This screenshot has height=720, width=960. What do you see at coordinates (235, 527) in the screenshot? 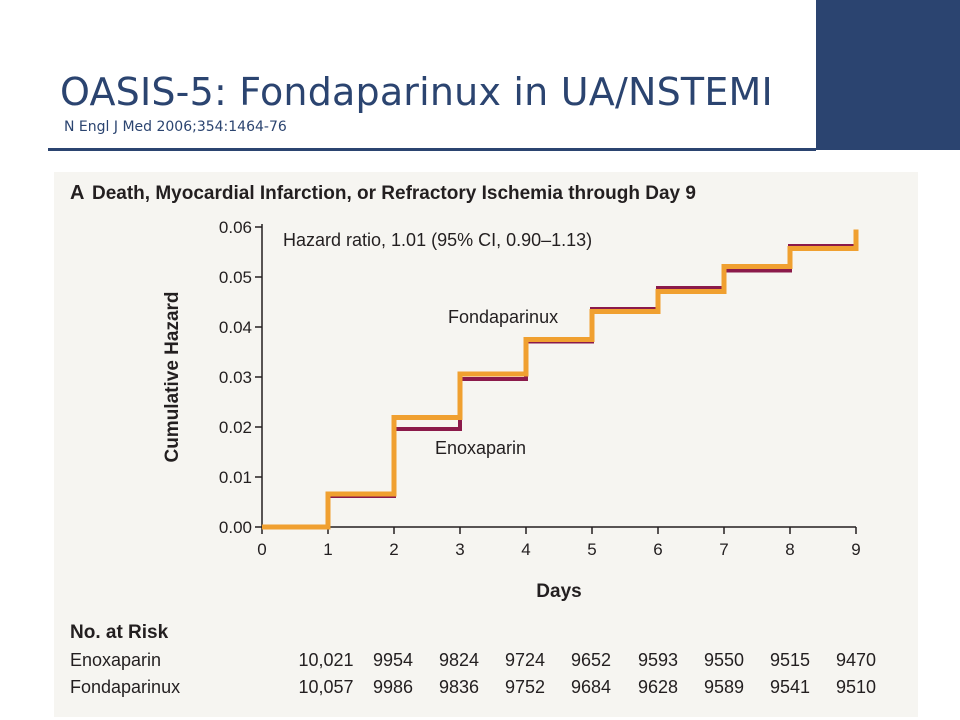
I see `y-tick-label: 0.00` at bounding box center [235, 527].